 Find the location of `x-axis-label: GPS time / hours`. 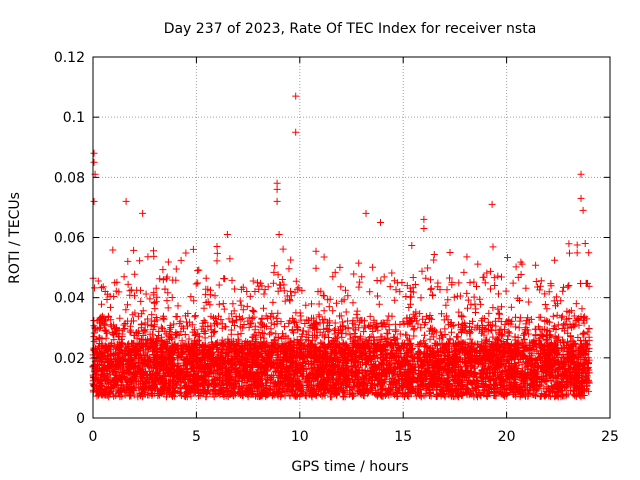

x-axis-label: GPS time / hours is located at coordinates (349, 467).